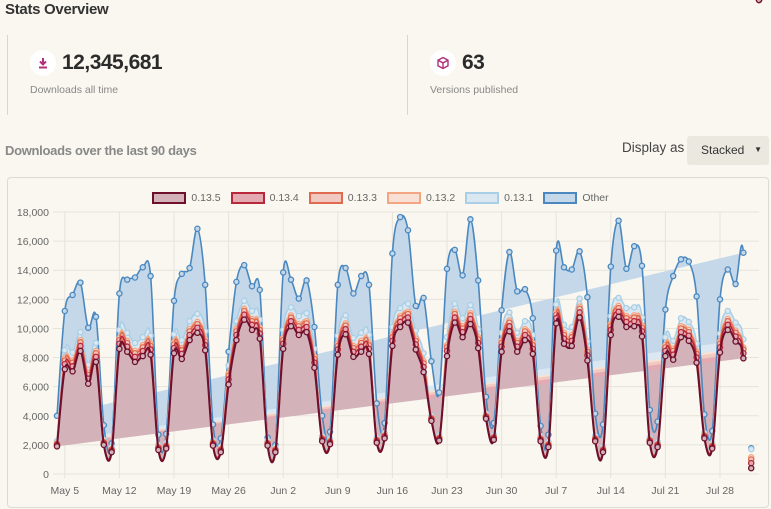  Describe the element at coordinates (342, 198) in the screenshot. I see `legend-item: 0.13.3` at that location.